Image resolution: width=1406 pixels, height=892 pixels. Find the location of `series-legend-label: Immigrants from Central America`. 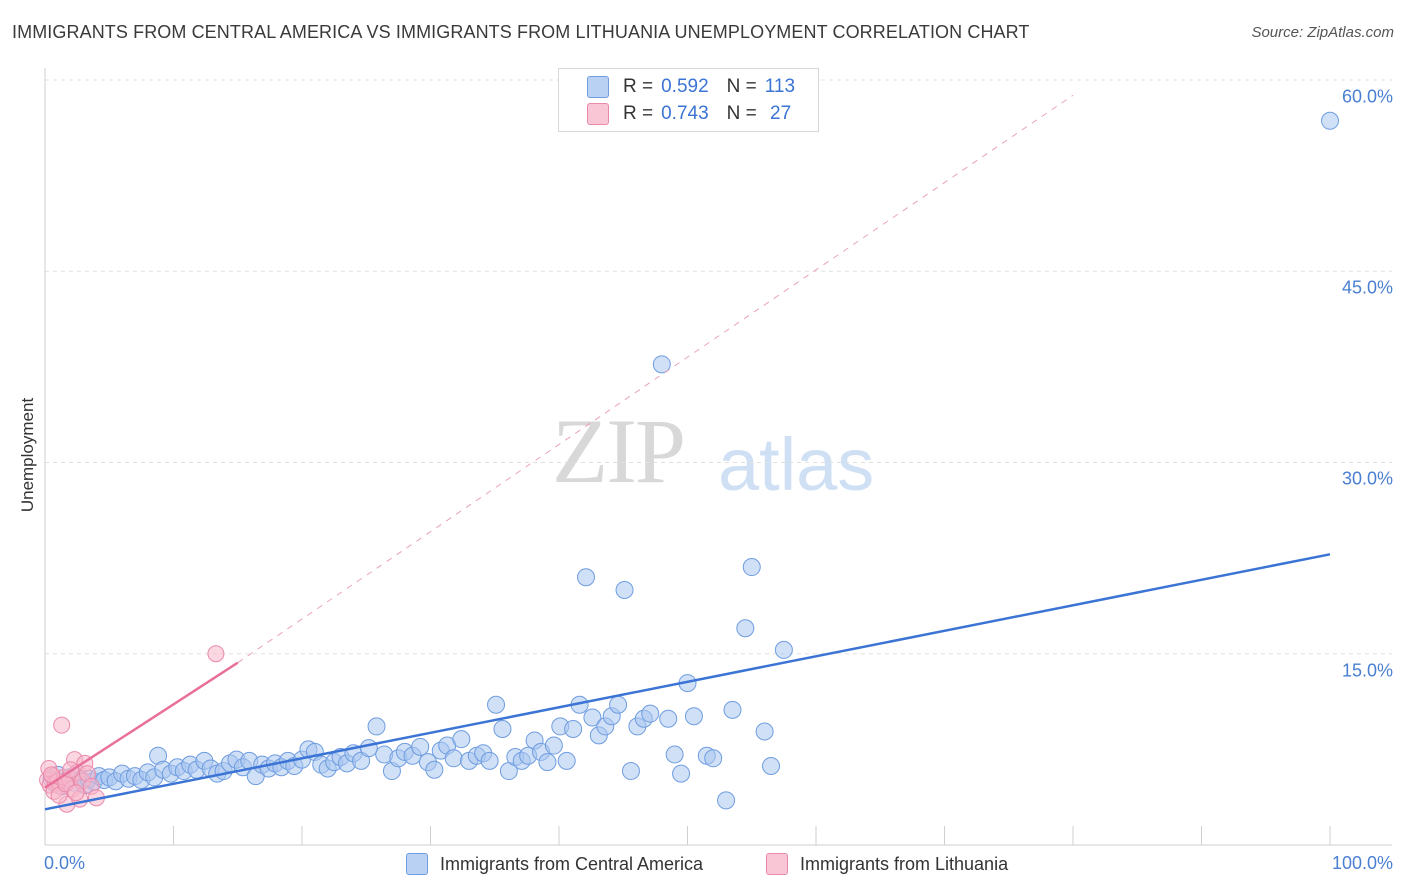

series-legend-label: Immigrants from Central America is located at coordinates (572, 863).